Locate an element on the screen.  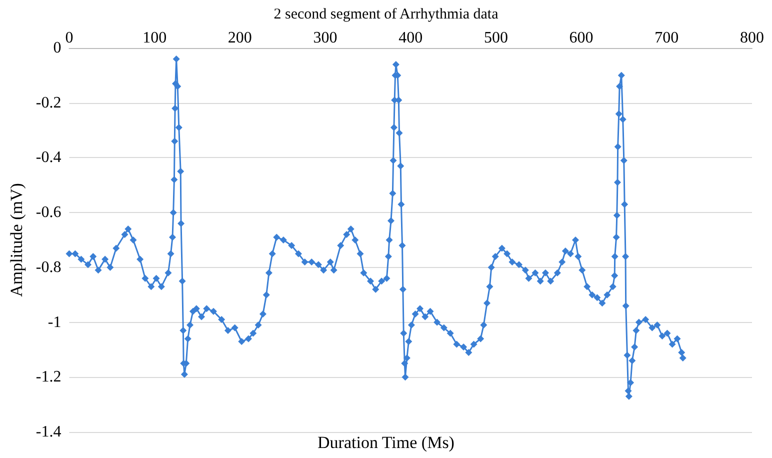
x-tick-label: 500 is located at coordinates (496, 38).